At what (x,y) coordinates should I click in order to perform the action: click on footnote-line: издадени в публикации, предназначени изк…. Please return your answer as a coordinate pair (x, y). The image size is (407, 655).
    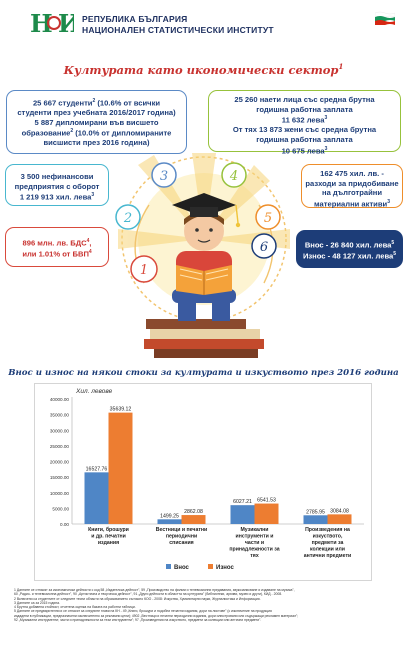
    Looking at the image, I should click on (156, 615).